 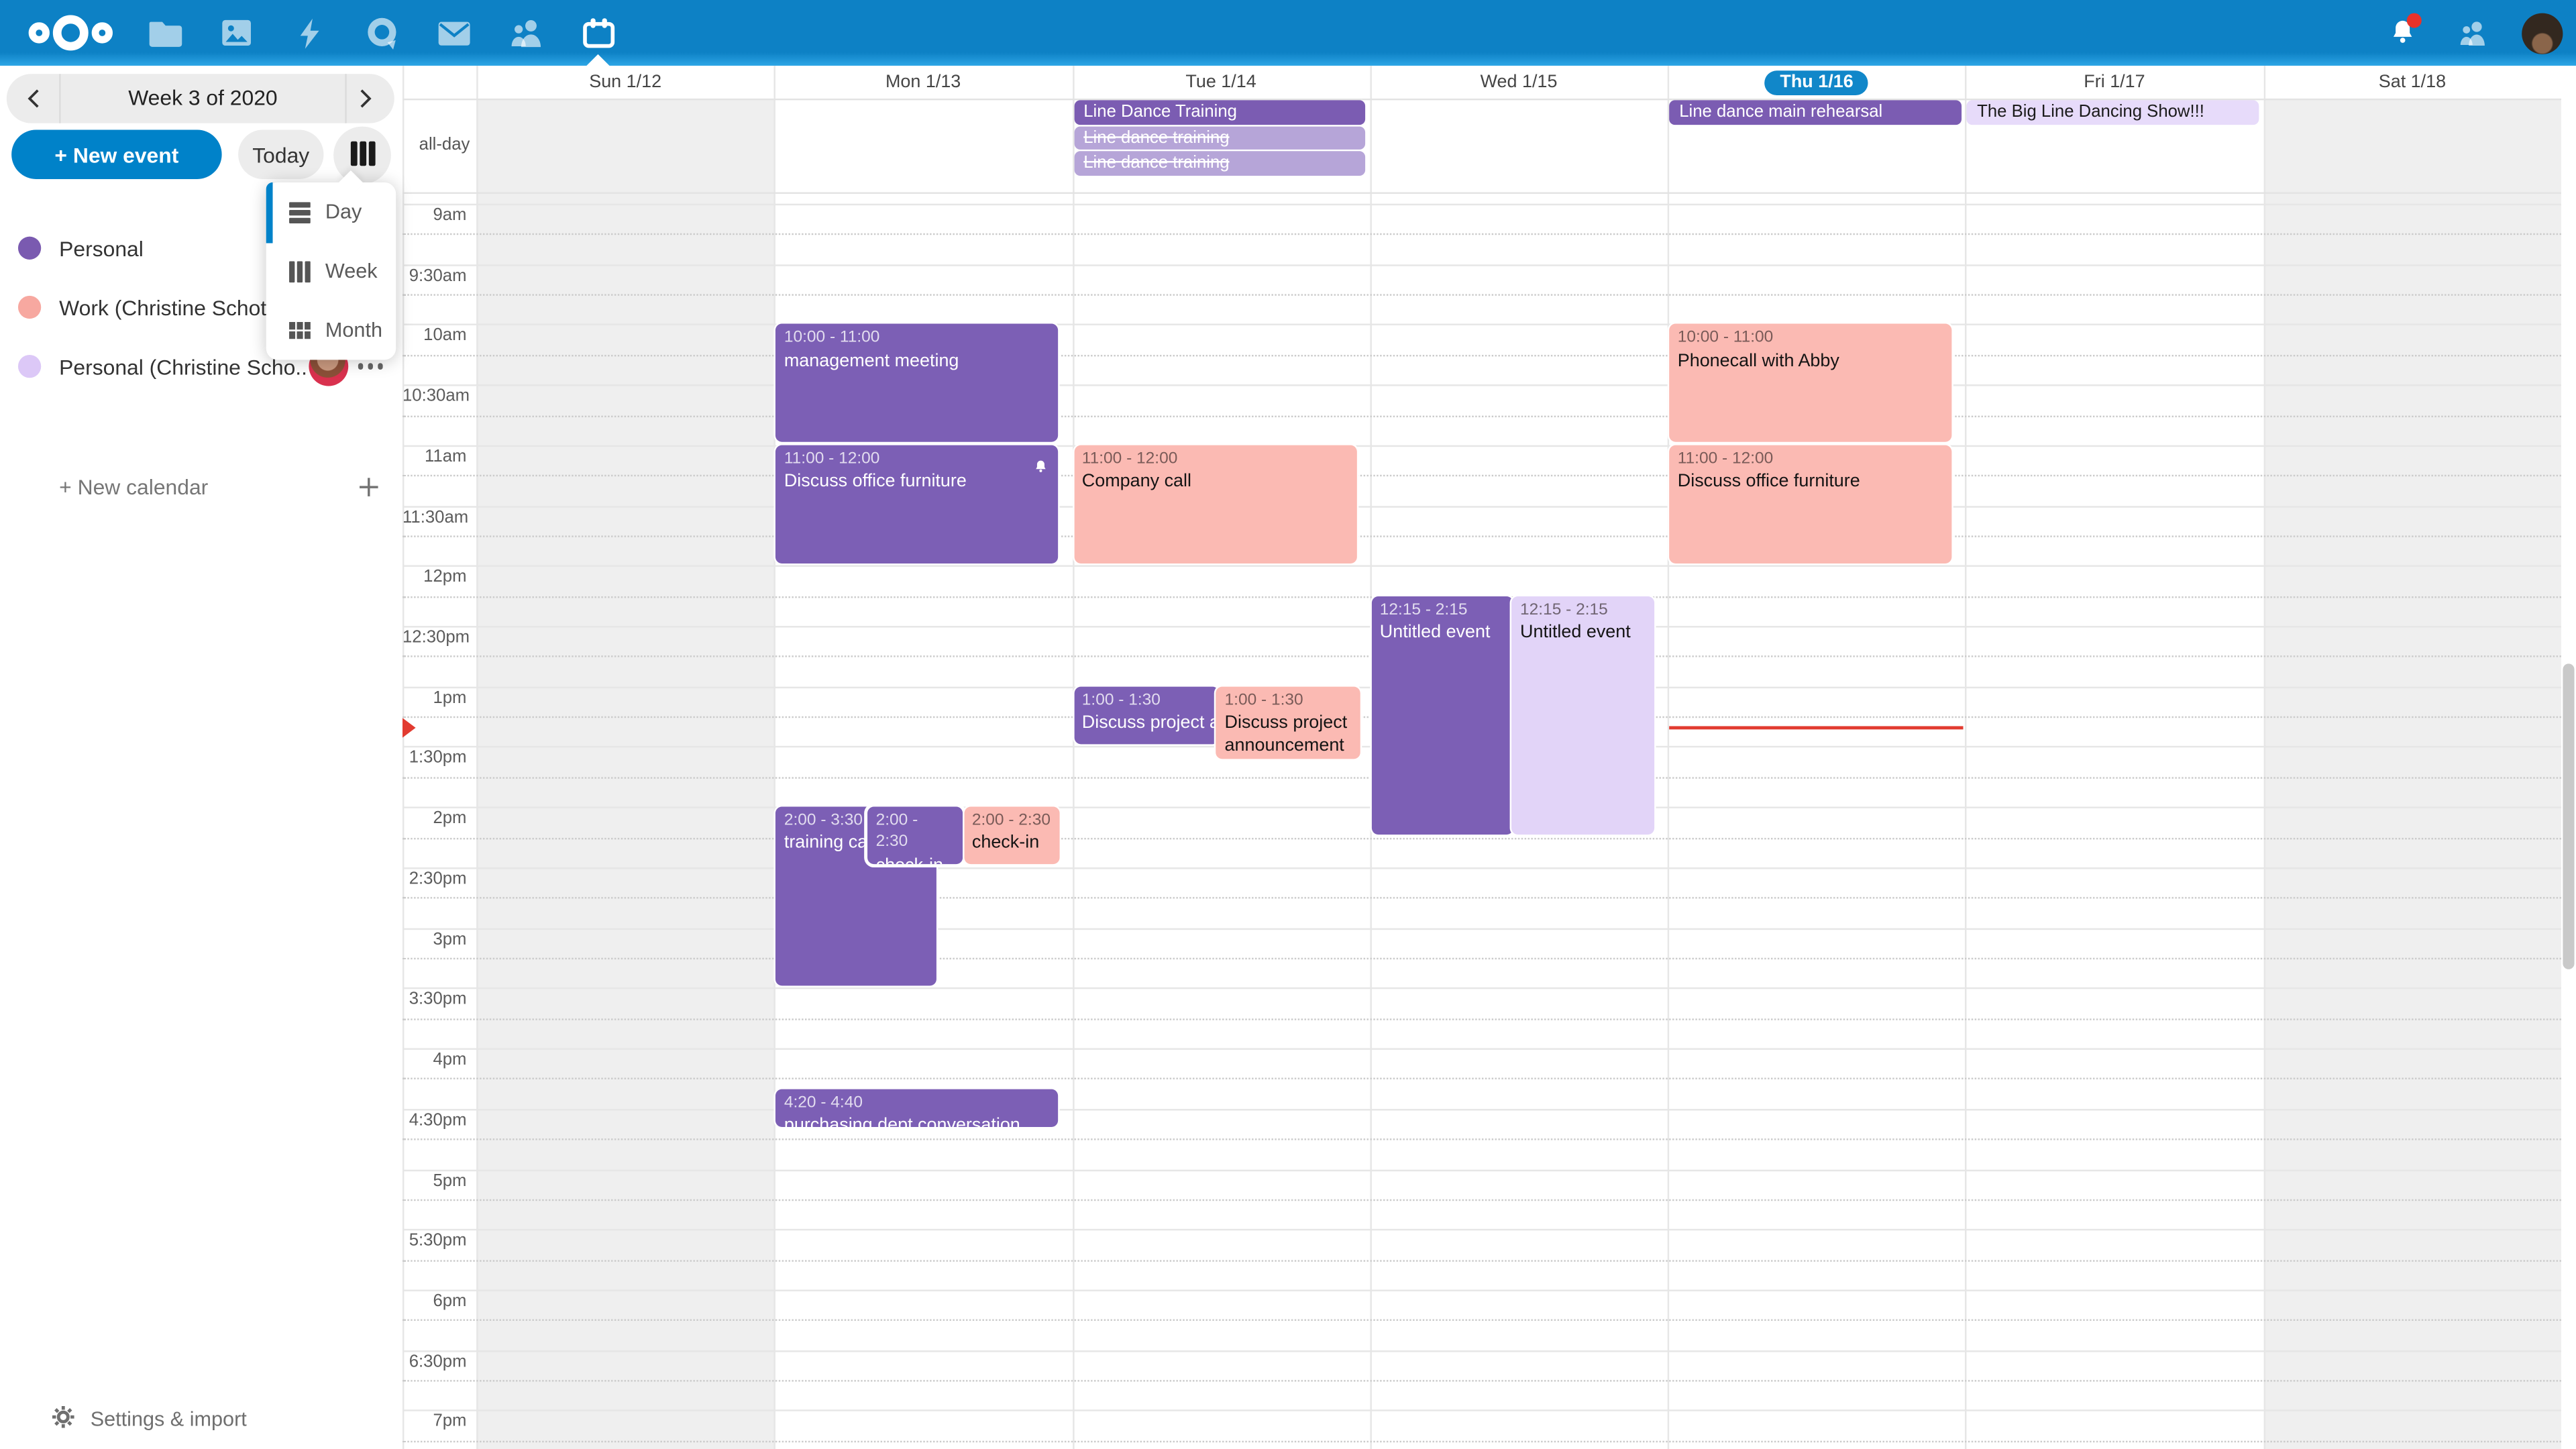 I want to click on day-header: Wed 1/15, so click(x=1519, y=82).